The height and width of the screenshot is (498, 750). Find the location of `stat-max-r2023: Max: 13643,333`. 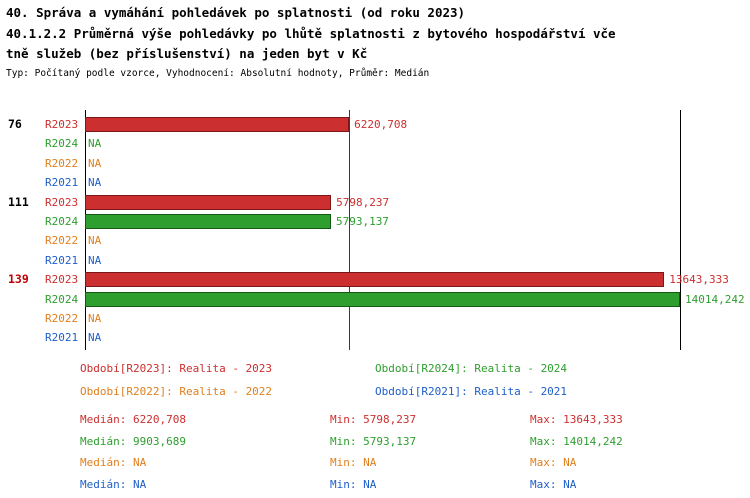

stat-max-r2023: Max: 13643,333 is located at coordinates (576, 419).